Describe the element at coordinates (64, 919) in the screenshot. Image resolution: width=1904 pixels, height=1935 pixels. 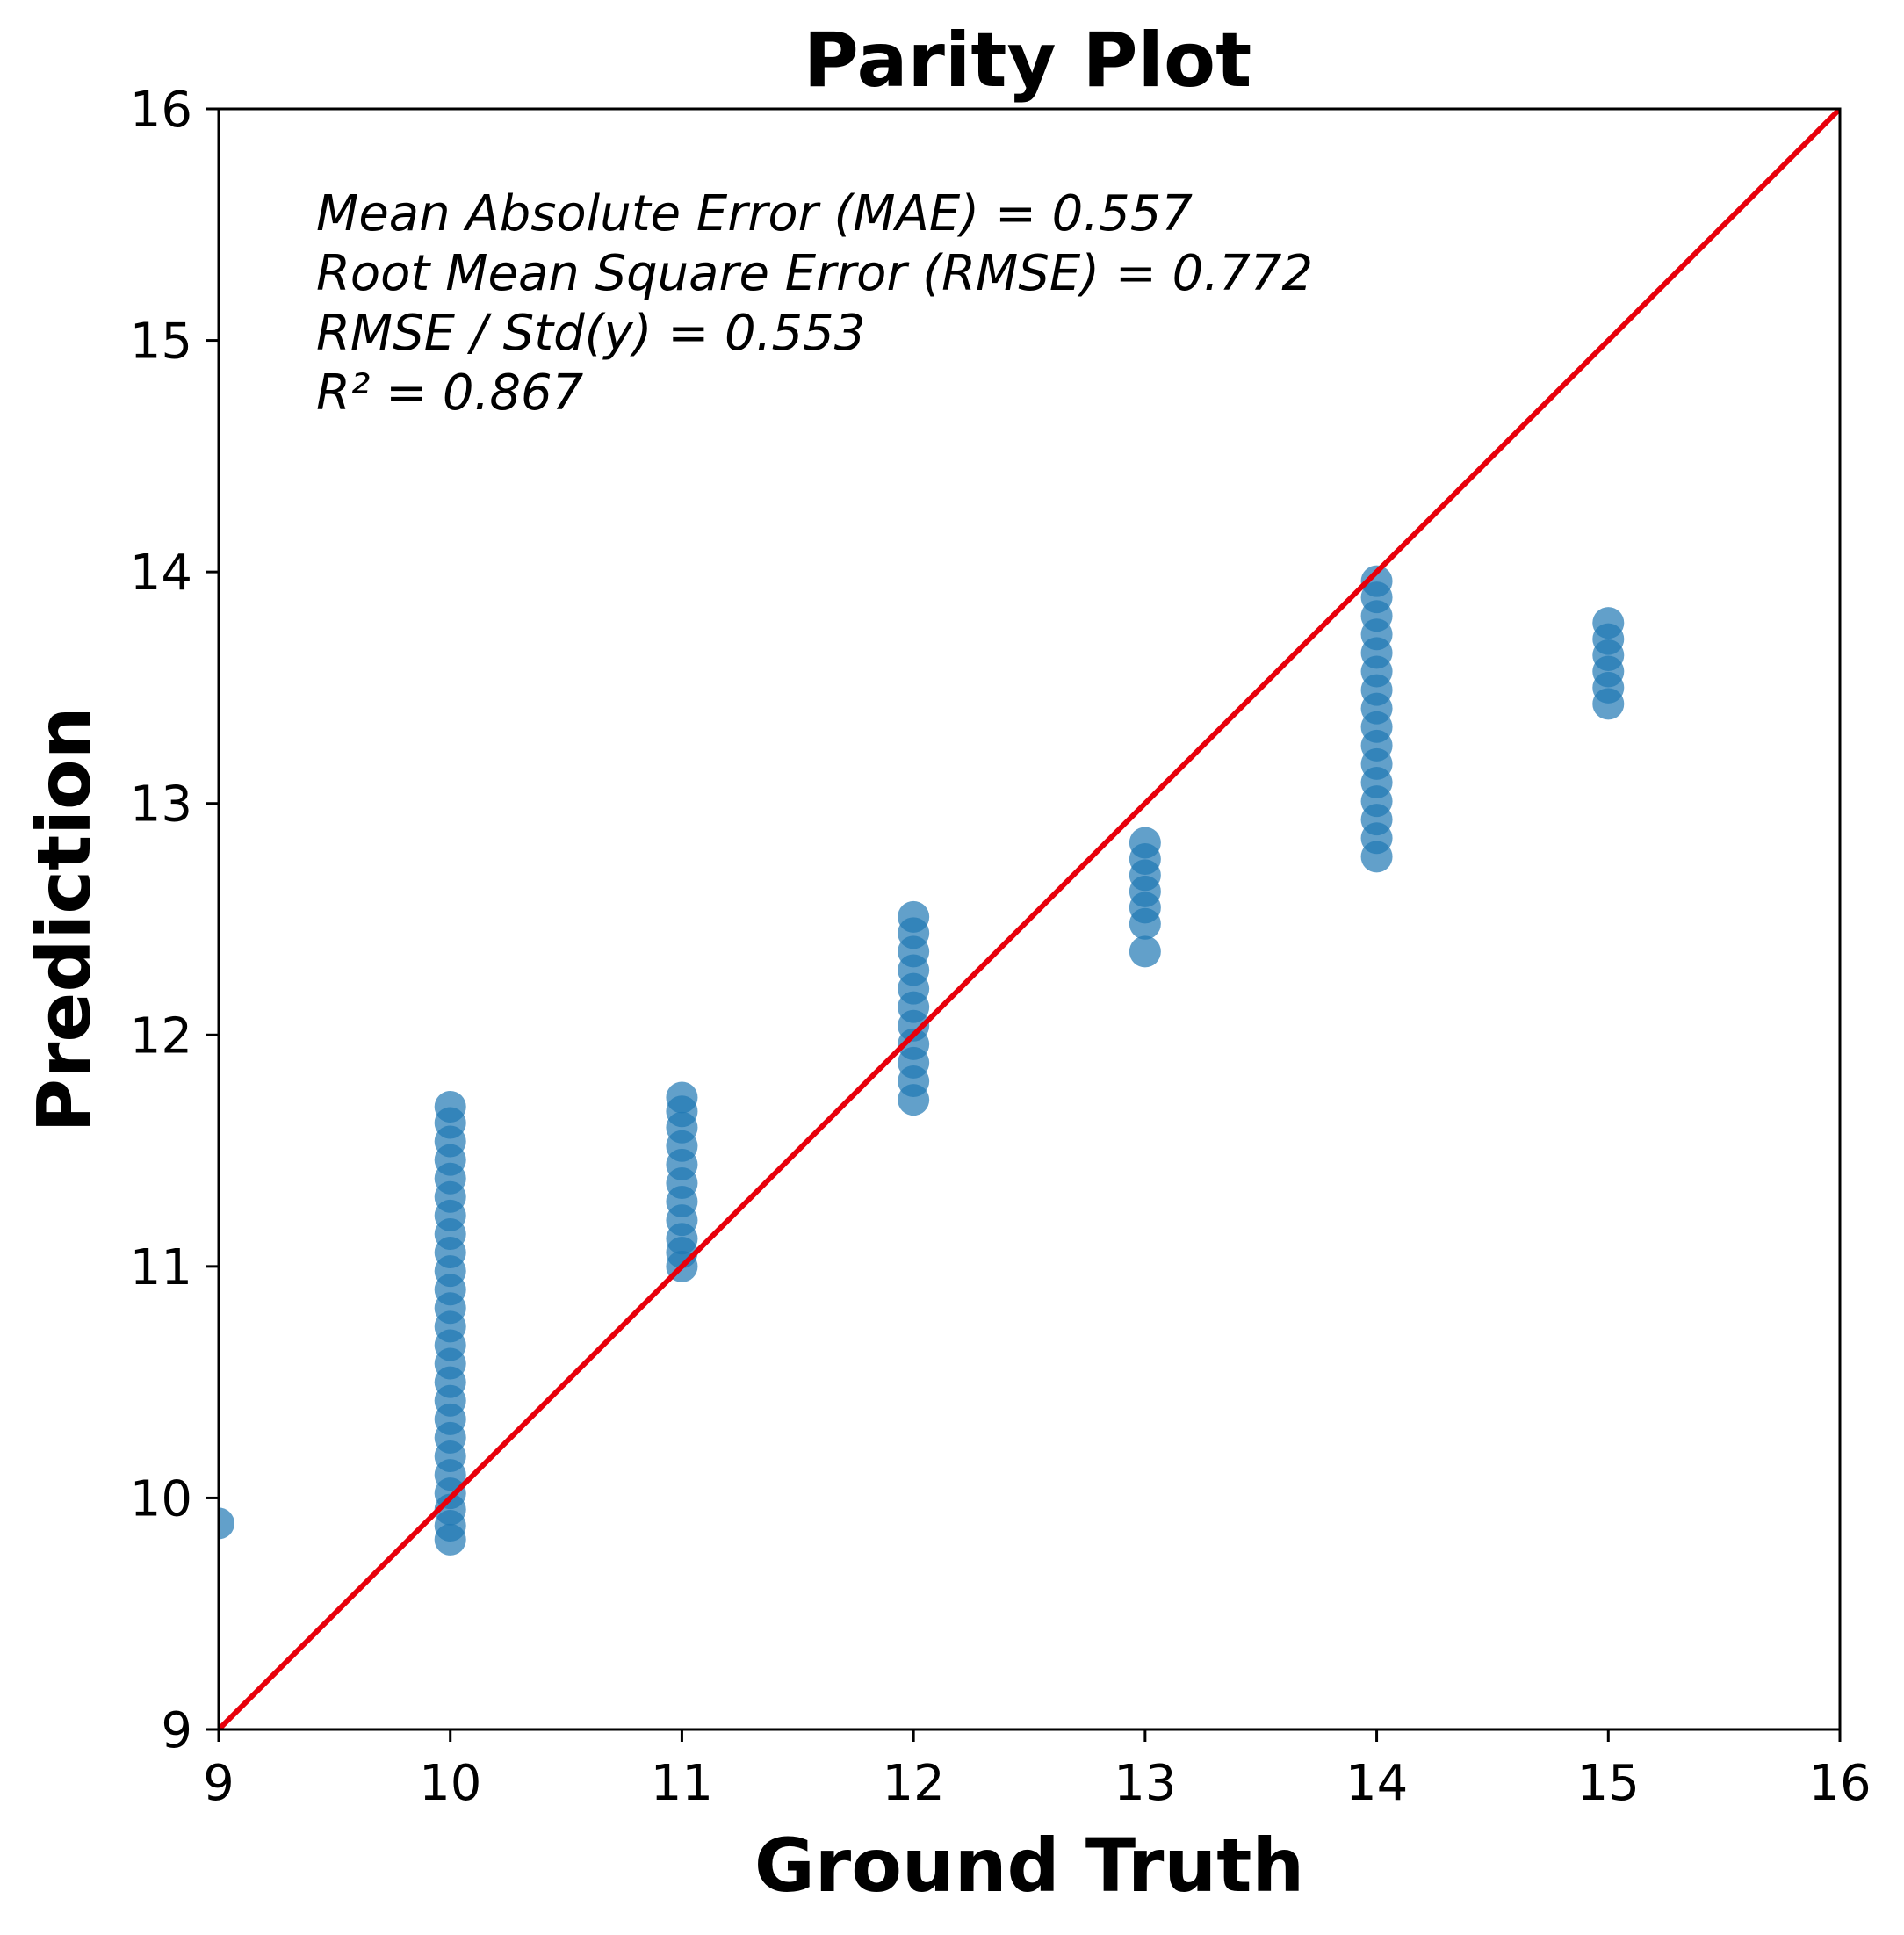
I see `y-axis-label: Prediction` at that location.